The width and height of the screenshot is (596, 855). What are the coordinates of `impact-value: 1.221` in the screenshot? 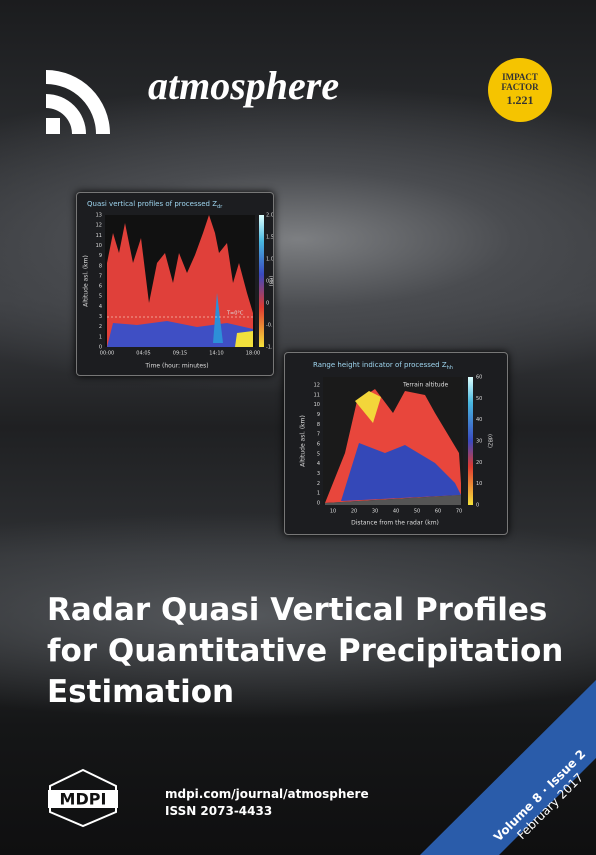 It's located at (520, 100).